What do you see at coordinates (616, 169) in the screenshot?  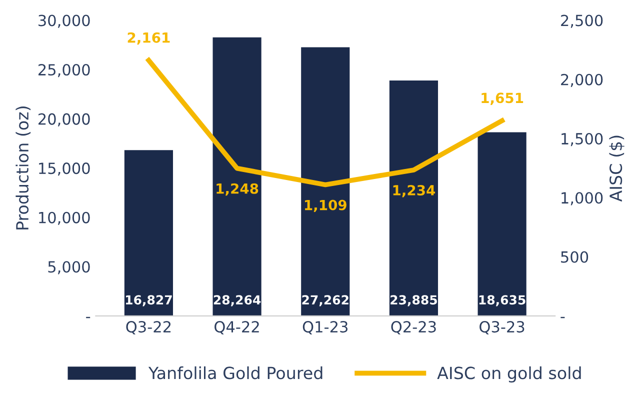 I see `y2-axis-title: AISC ($)` at bounding box center [616, 169].